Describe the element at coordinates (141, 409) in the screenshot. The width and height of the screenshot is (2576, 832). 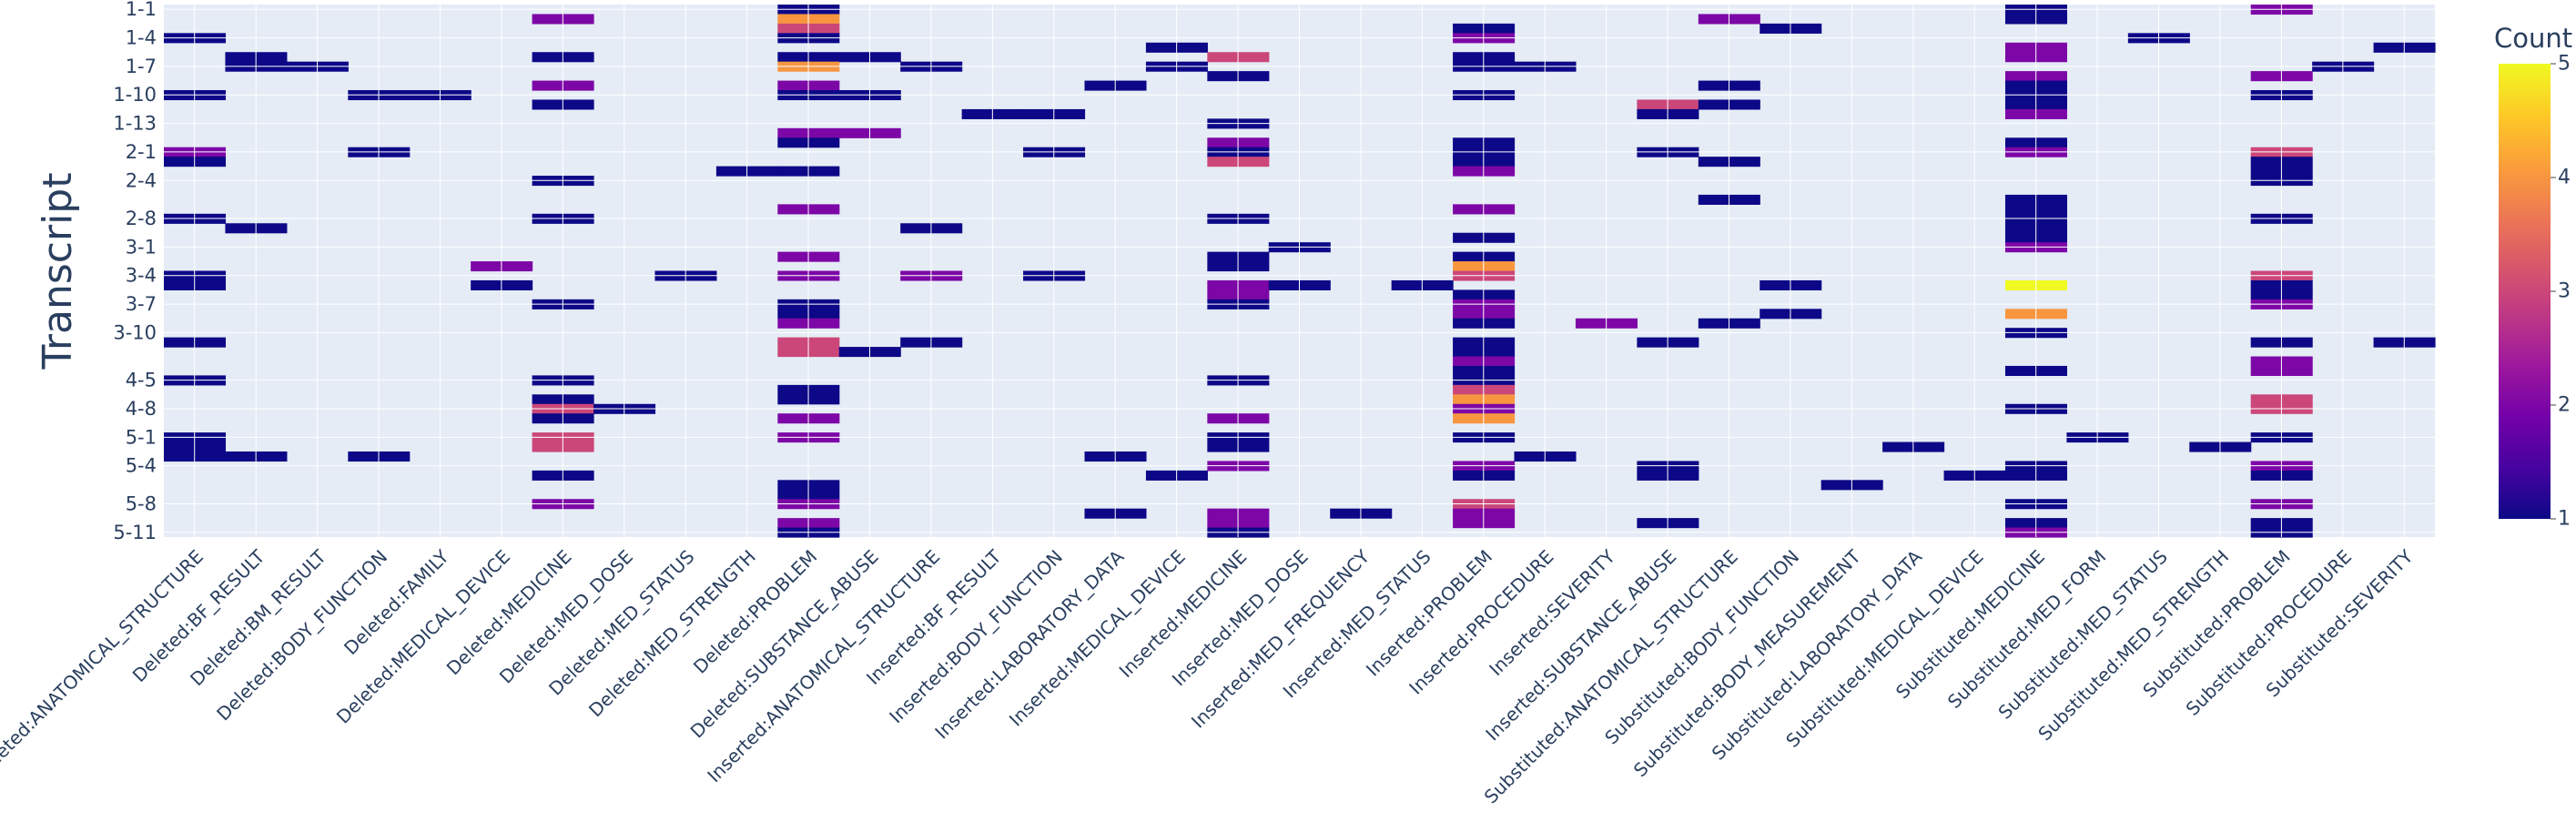
I see `y-tick-label: 4-8` at that location.